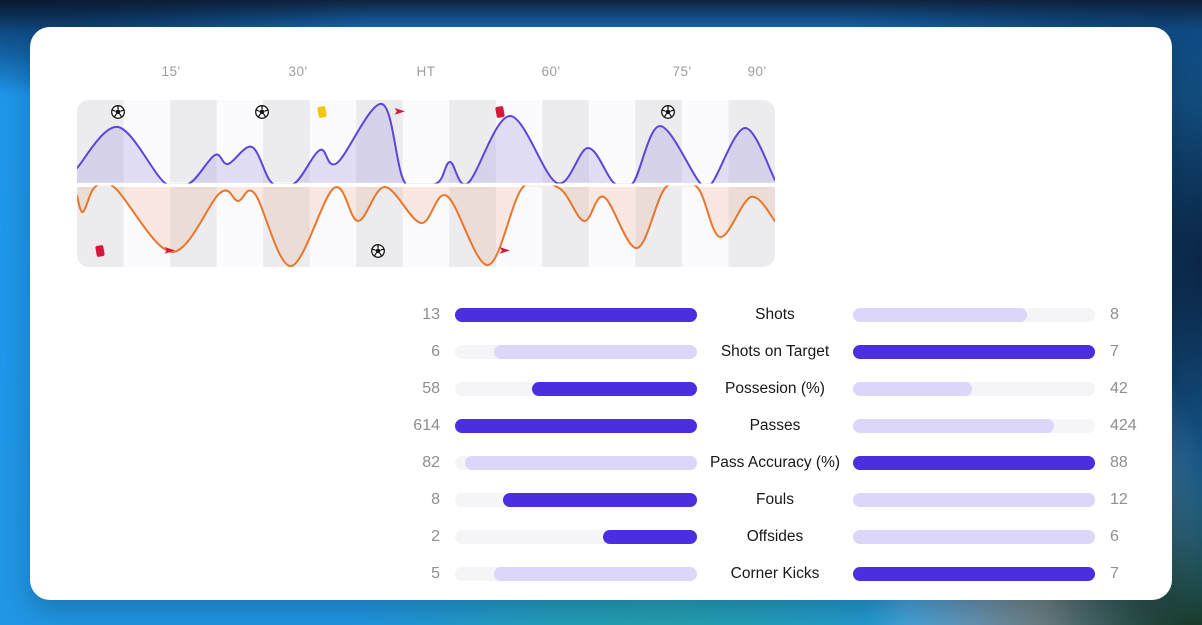 The image size is (1202, 625). Describe the element at coordinates (775, 425) in the screenshot. I see `stat-label: Passes` at that location.